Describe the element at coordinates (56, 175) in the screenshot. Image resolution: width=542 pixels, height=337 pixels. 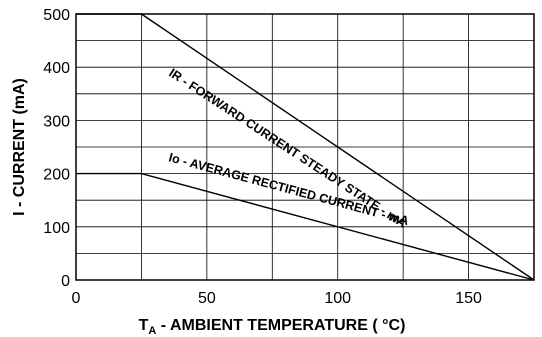
I see `y-tick-label: 200` at that location.